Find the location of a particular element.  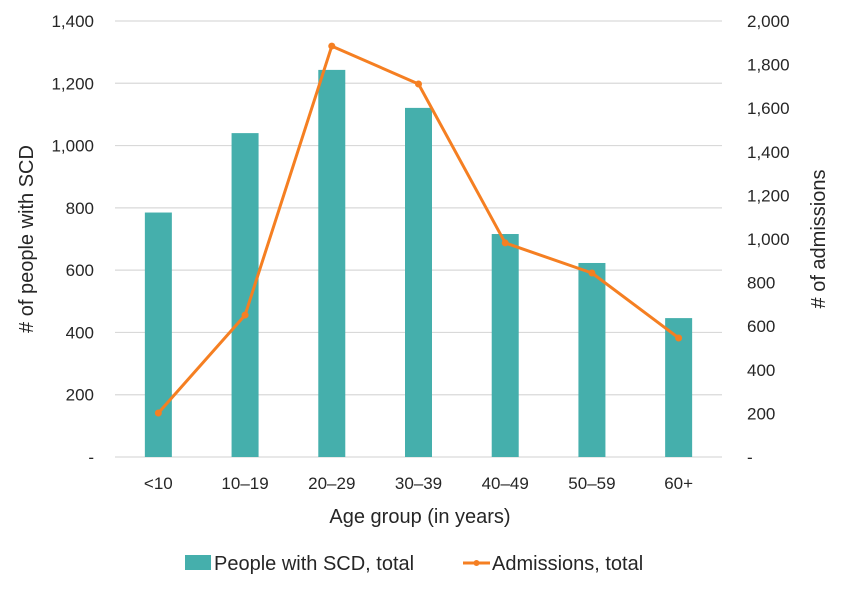

y-tick-label: 200 is located at coordinates (80, 395).